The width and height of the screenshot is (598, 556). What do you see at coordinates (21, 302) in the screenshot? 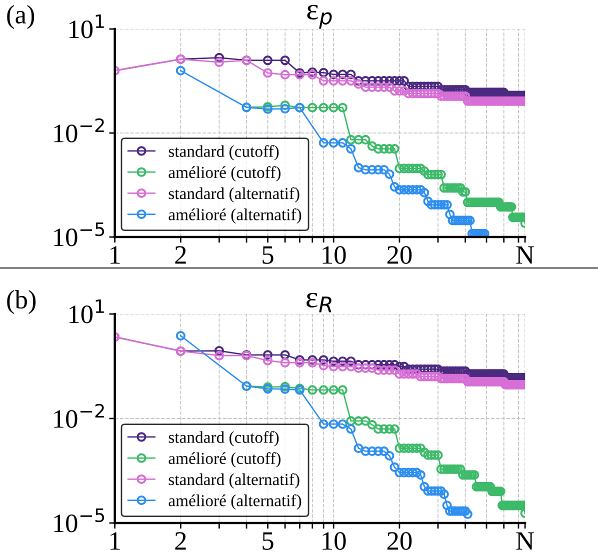
I see `text: (b)` at bounding box center [21, 302].